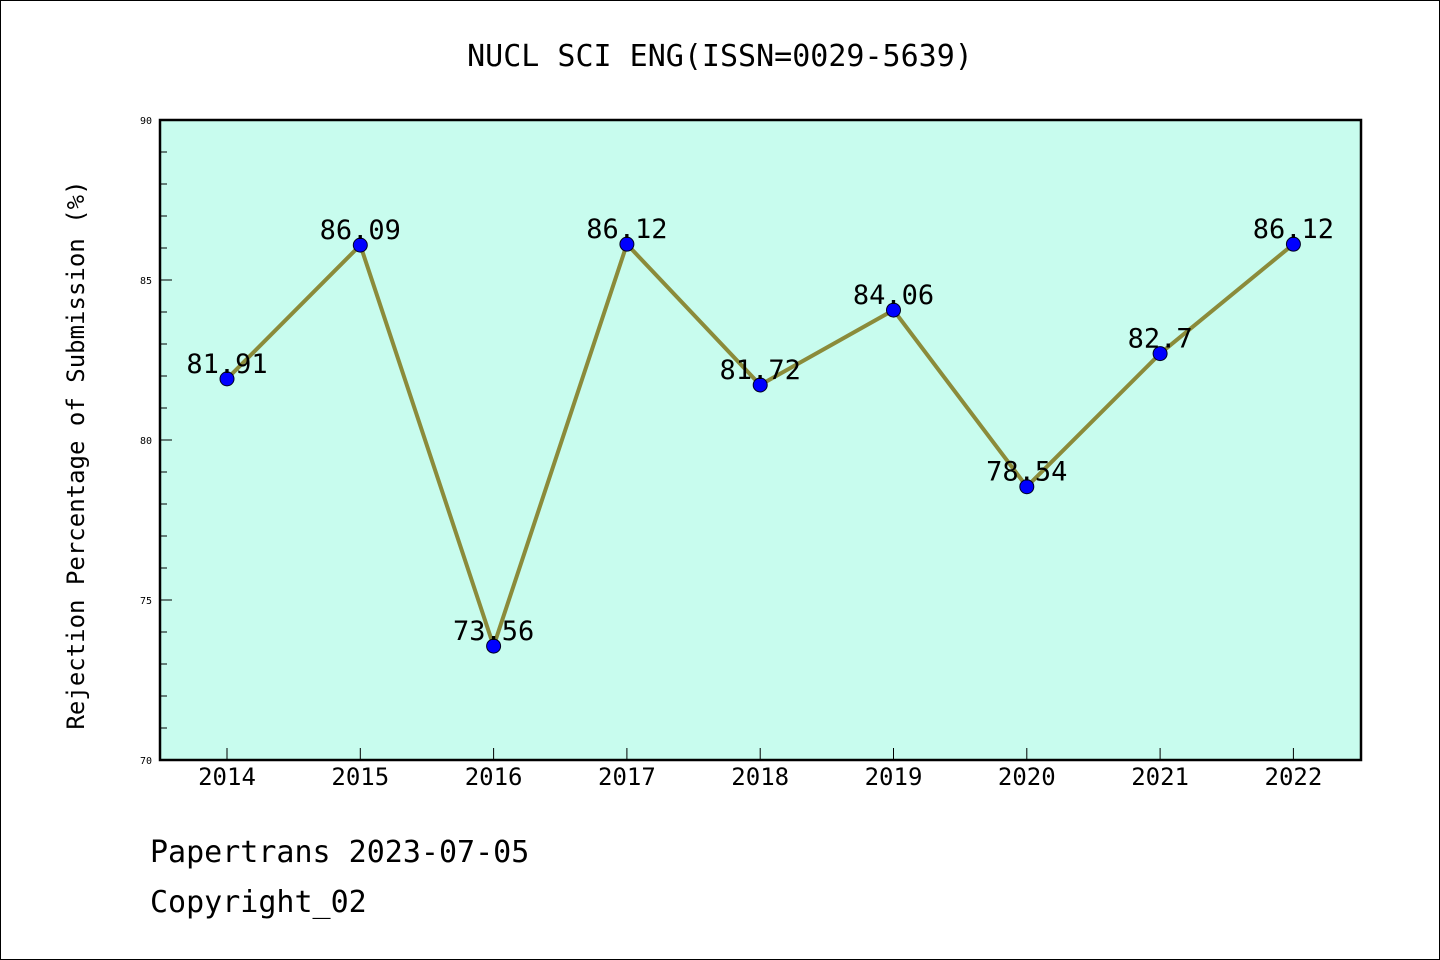  What do you see at coordinates (227, 777) in the screenshot?
I see `x-tick-label: 2014` at bounding box center [227, 777].